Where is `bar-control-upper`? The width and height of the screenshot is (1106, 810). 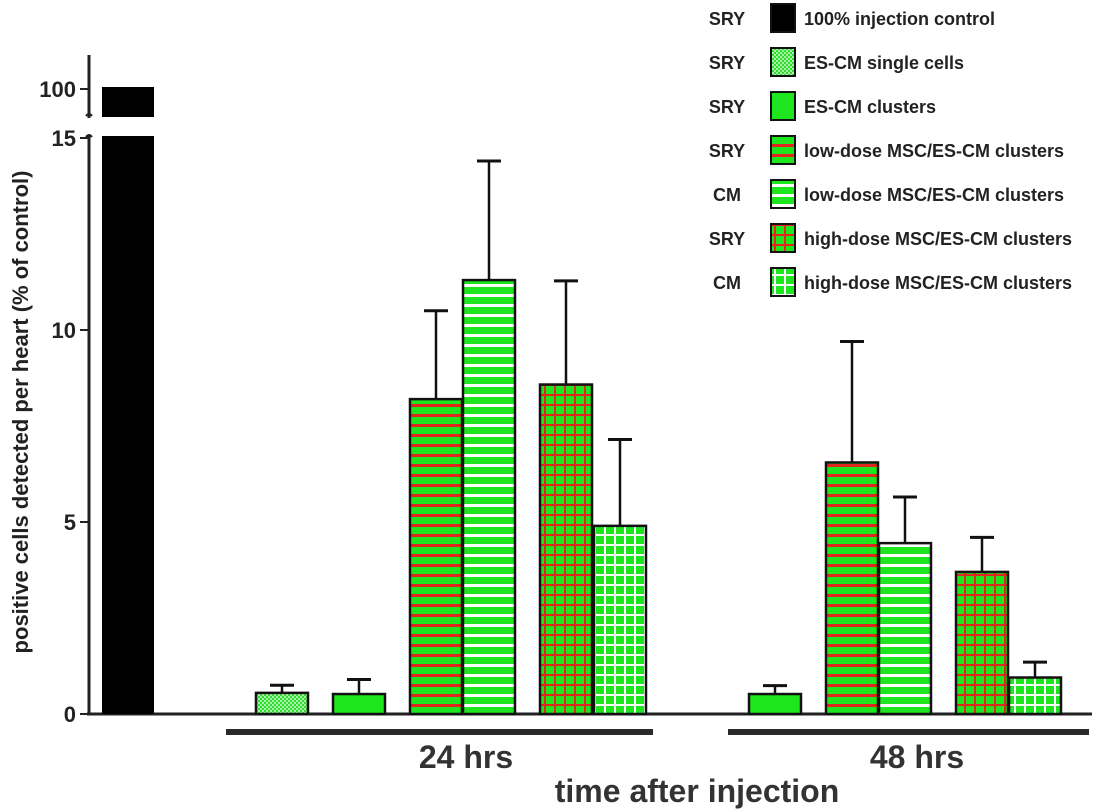
bar-control-upper is located at coordinates (128, 102).